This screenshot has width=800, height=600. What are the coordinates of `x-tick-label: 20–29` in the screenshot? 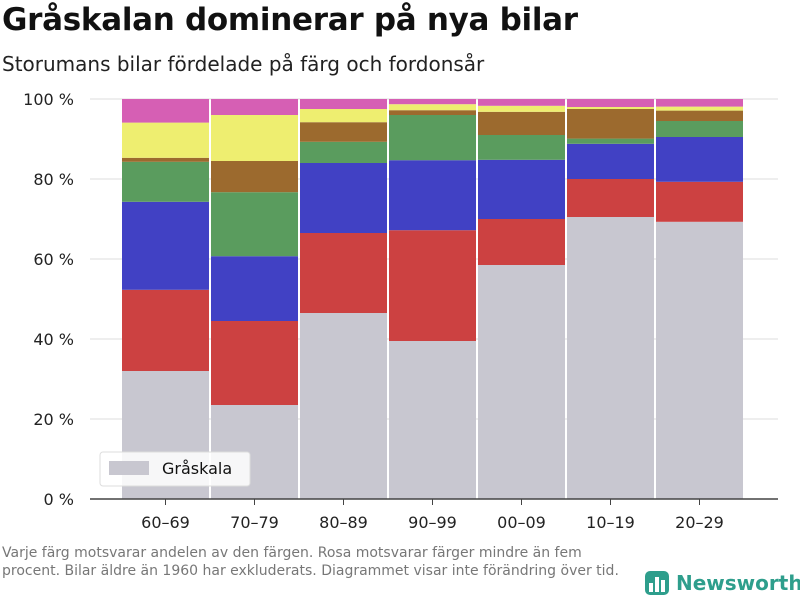 It's located at (699, 522).